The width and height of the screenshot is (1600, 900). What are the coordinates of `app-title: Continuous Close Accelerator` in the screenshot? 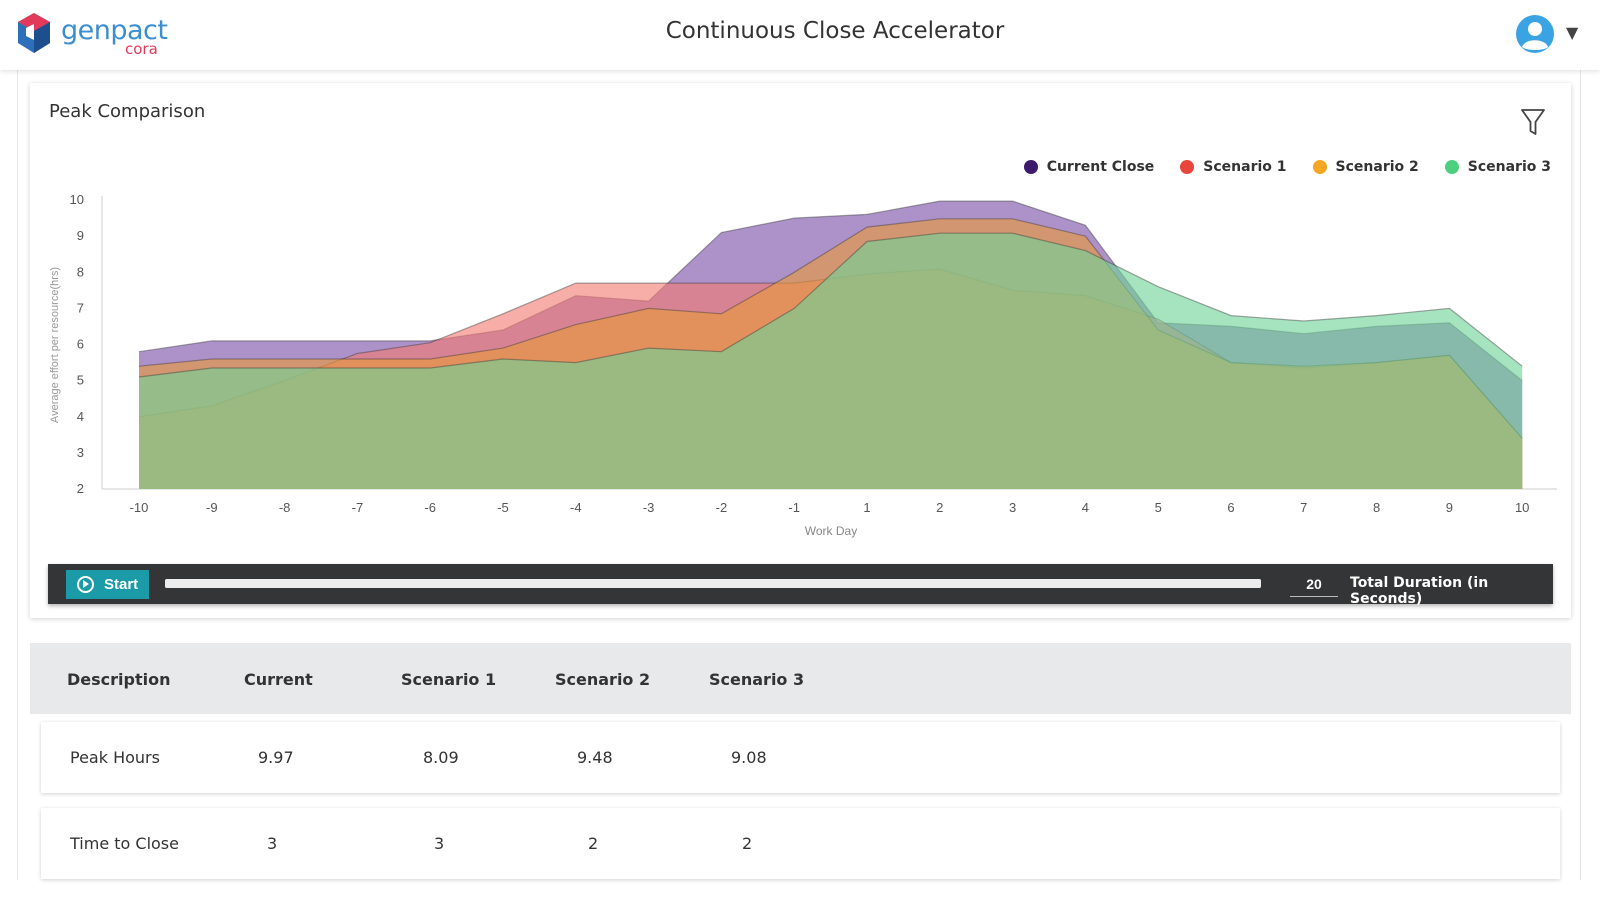 It's located at (835, 31).